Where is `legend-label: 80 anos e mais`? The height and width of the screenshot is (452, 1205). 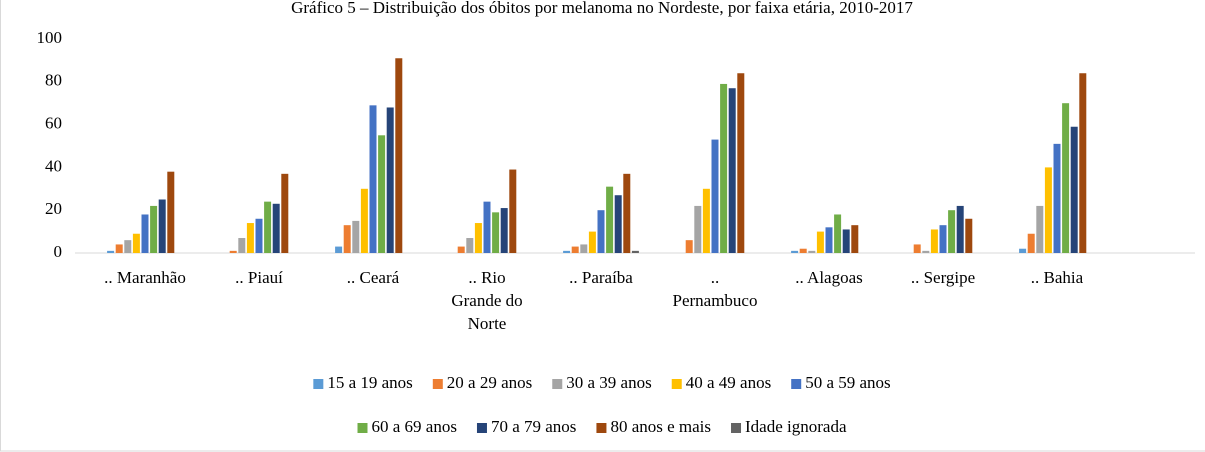
legend-label: 80 anos e mais is located at coordinates (660, 426).